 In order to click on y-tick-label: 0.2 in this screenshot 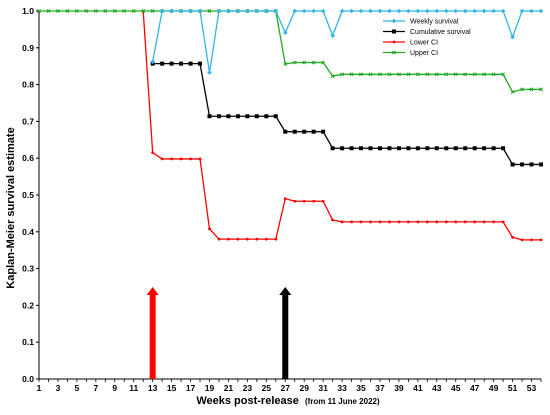, I will do `click(28, 305)`.